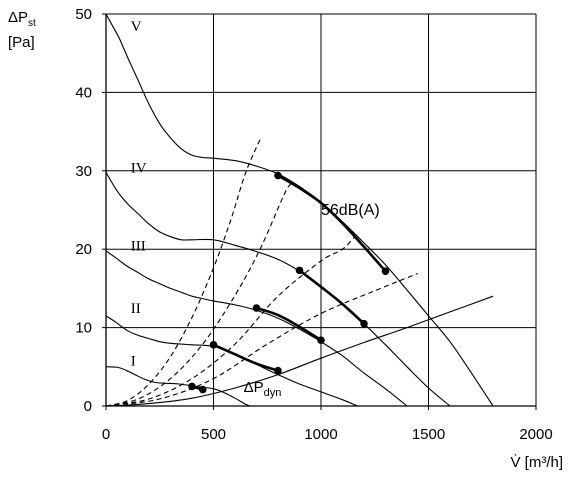 The height and width of the screenshot is (477, 570). I want to click on operating-point-5-end, so click(385, 271).